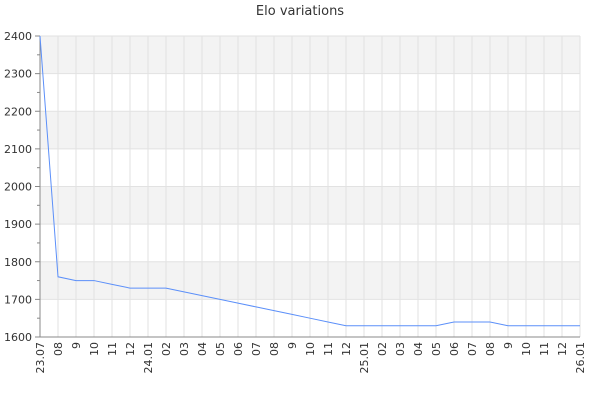 The width and height of the screenshot is (600, 404). Describe the element at coordinates (18, 187) in the screenshot. I see `y-tick-label: 2000` at that location.